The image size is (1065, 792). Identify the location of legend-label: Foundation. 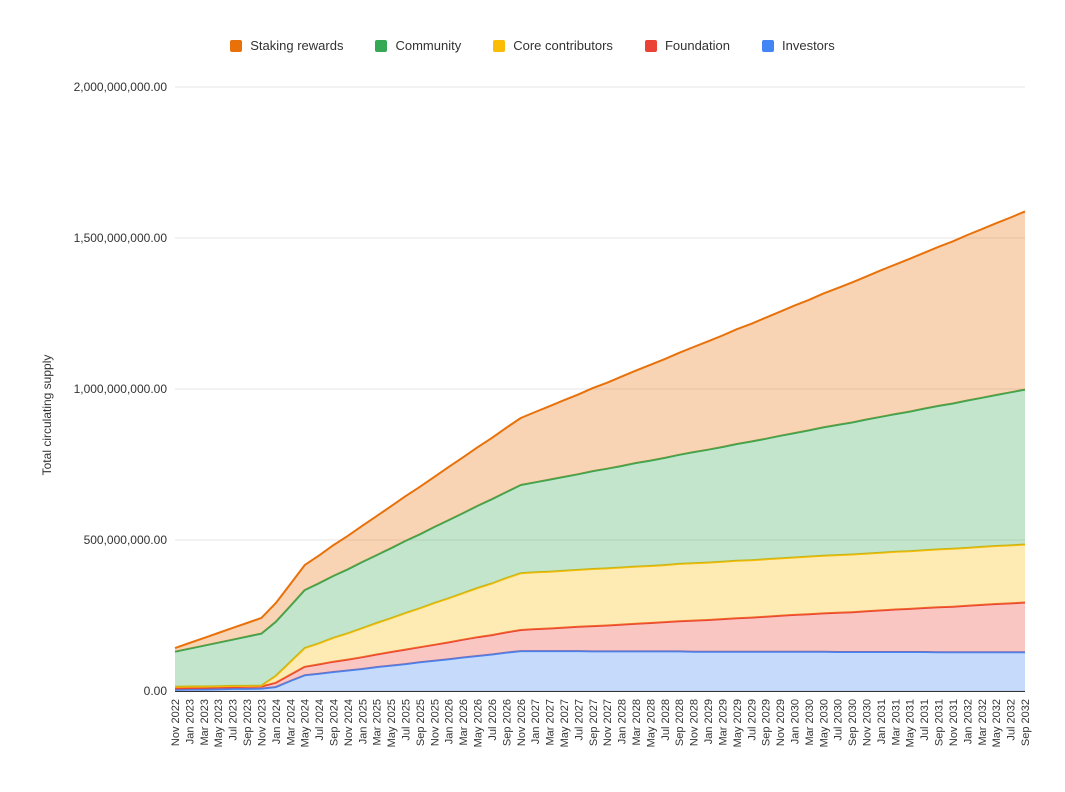
(697, 45).